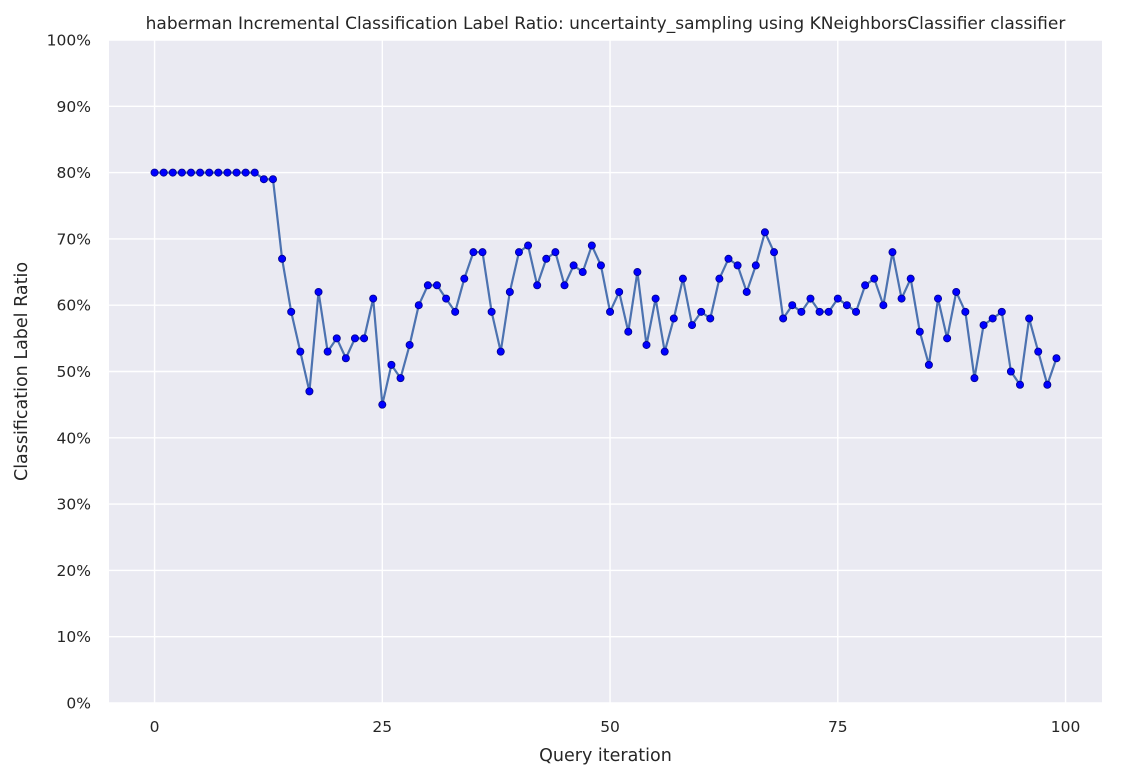 This screenshot has width=1138, height=779. Describe the element at coordinates (74, 239) in the screenshot. I see `y-tick-label: 70%` at that location.